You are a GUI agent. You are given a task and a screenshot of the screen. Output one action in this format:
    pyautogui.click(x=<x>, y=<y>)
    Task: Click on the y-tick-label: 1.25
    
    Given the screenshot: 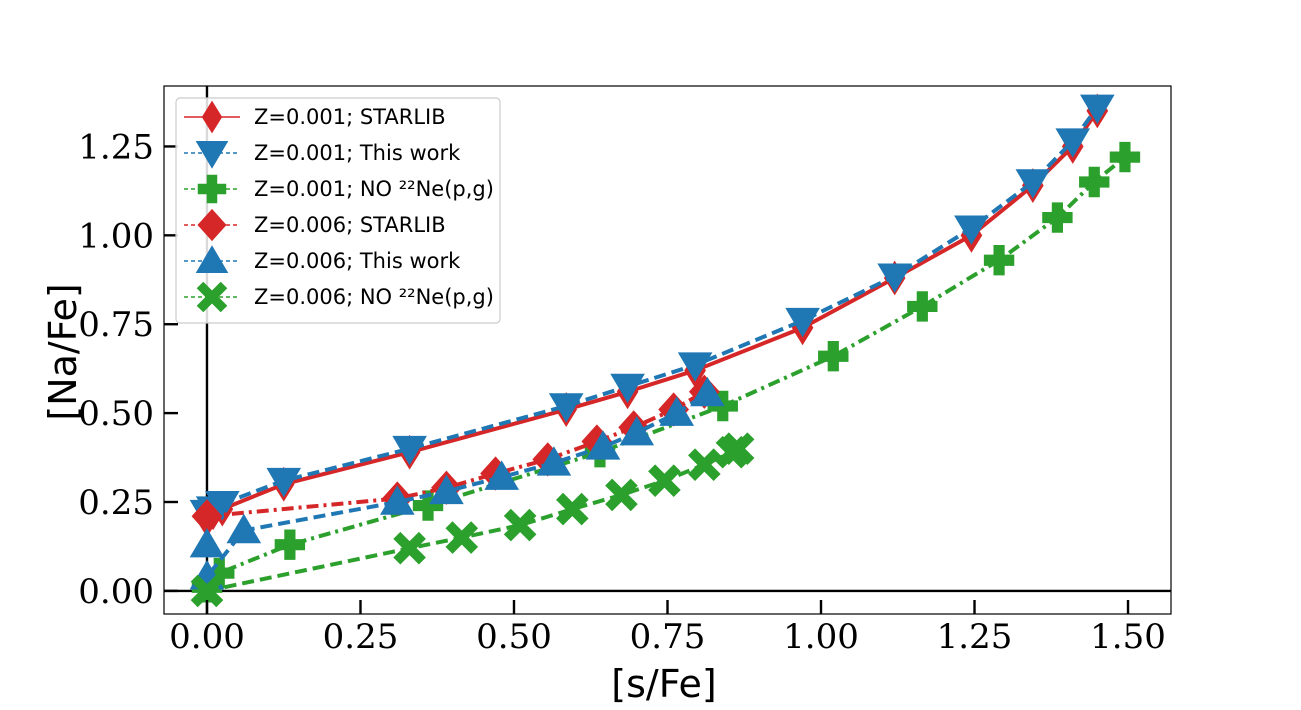 What is the action you would take?
    pyautogui.click(x=116, y=147)
    